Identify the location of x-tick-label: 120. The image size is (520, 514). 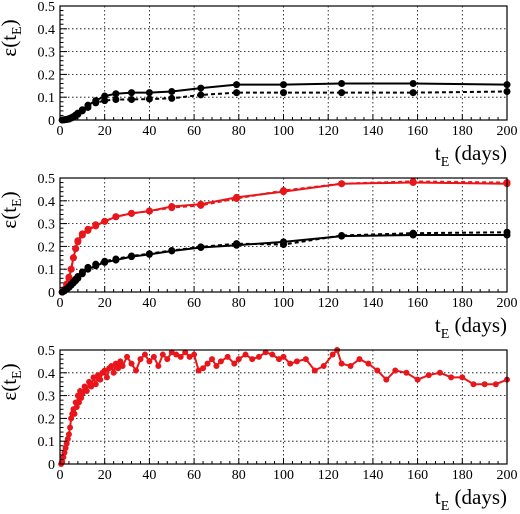
(328, 131).